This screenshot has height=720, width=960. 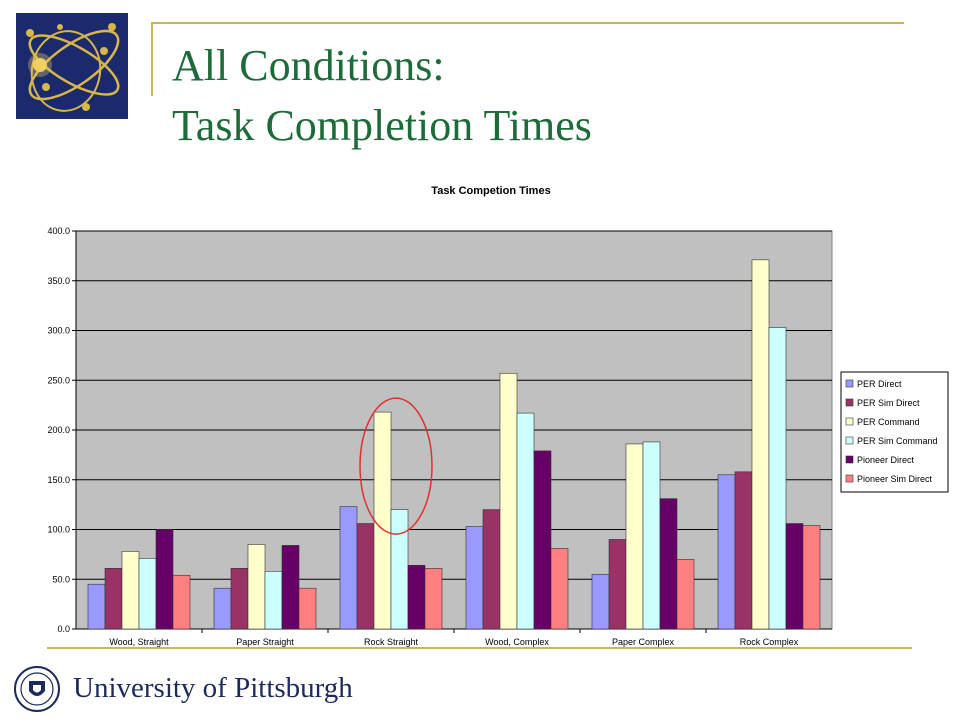 I want to click on legend-label: PER Command, so click(x=888, y=422).